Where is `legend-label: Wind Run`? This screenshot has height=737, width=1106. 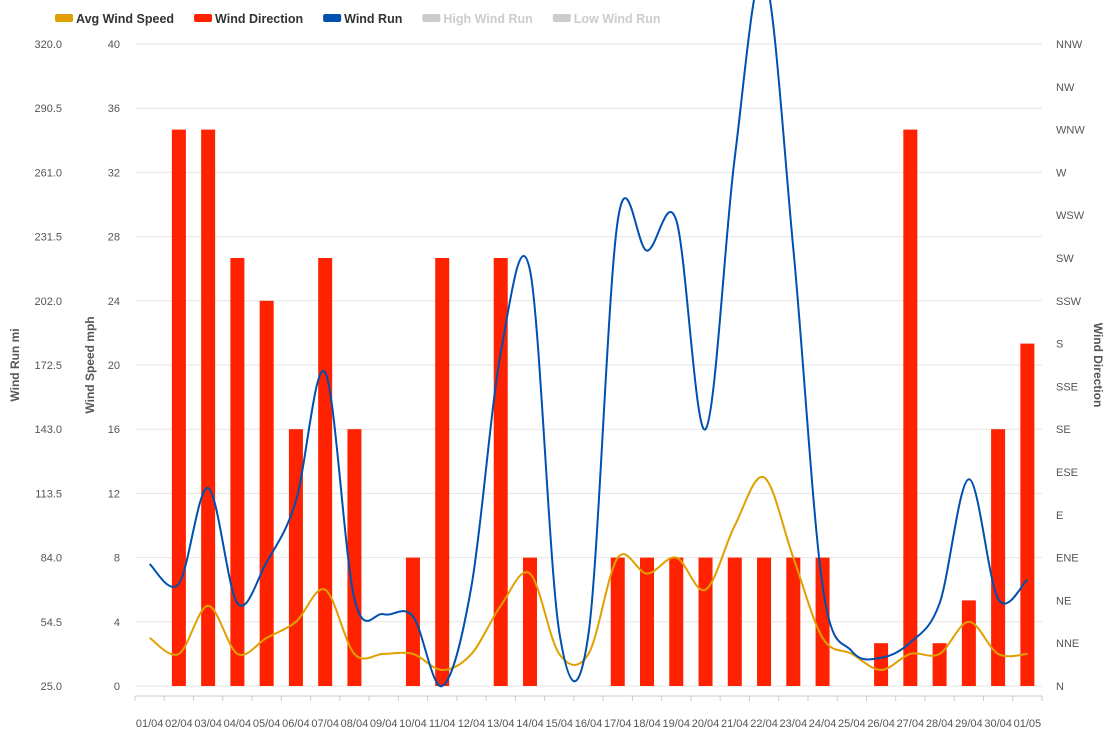 legend-label: Wind Run is located at coordinates (373, 19).